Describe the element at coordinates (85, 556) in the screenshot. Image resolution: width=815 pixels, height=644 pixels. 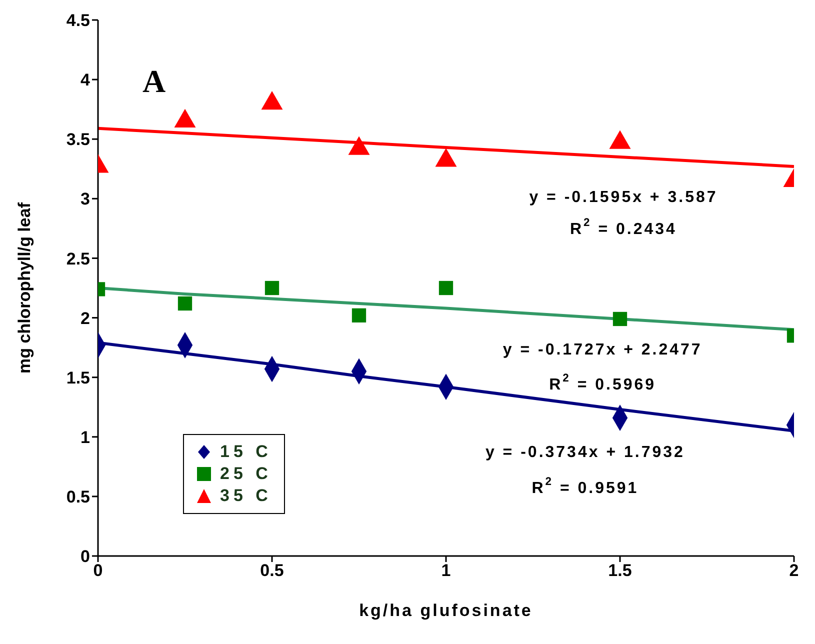
I see `y-tick-label: 0` at that location.